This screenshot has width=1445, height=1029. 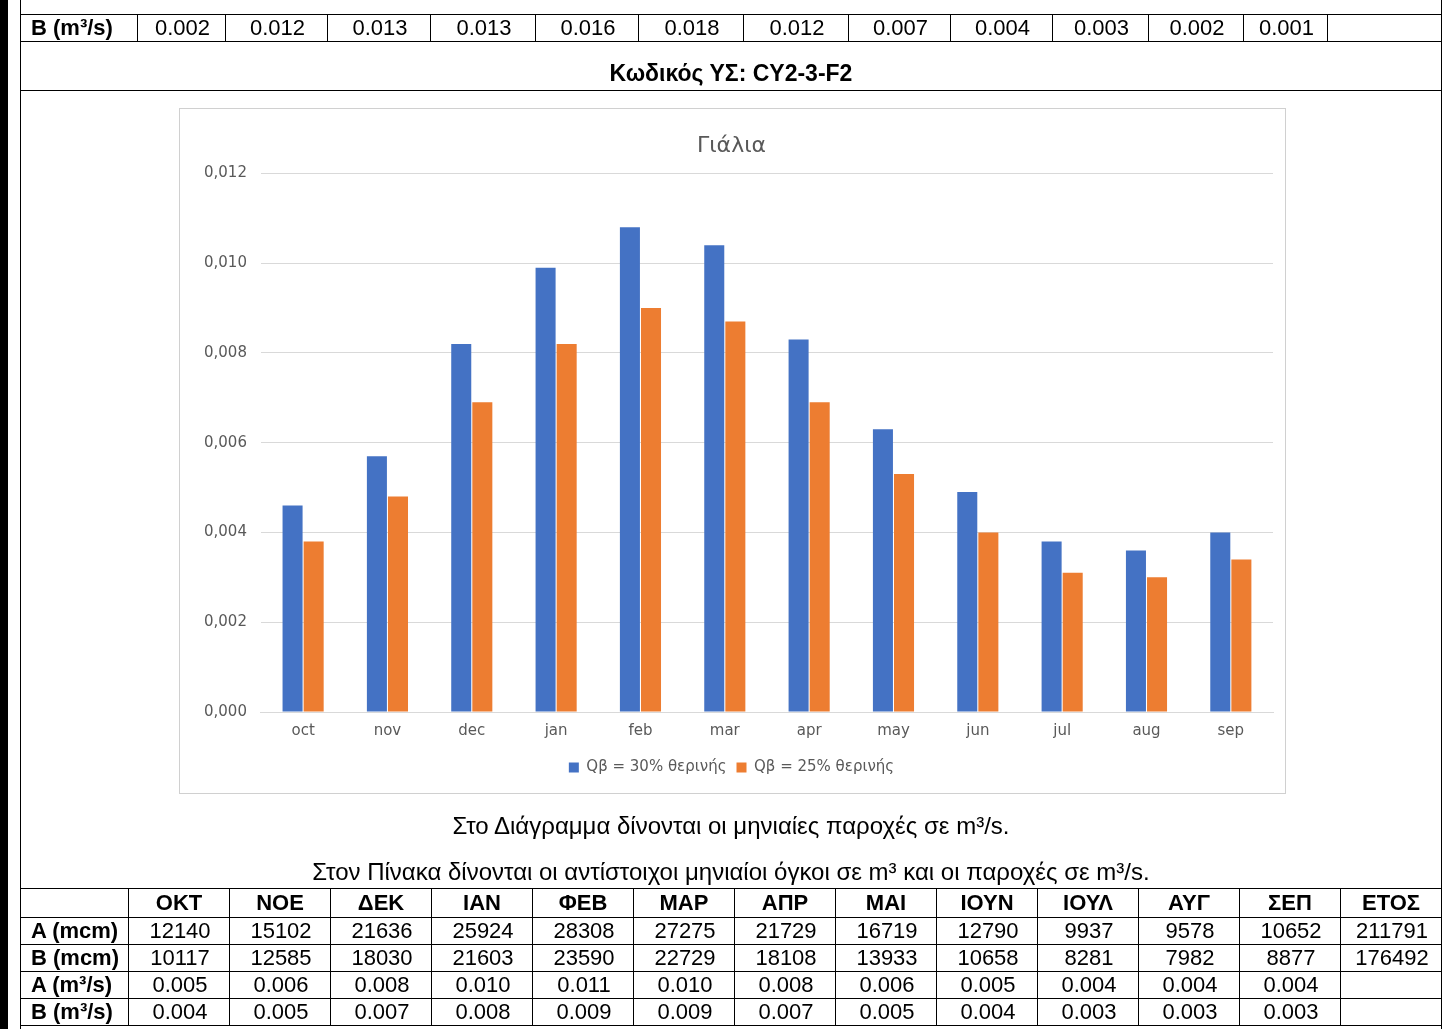 I want to click on category-label: ΦΕΒ, so click(x=583, y=903).